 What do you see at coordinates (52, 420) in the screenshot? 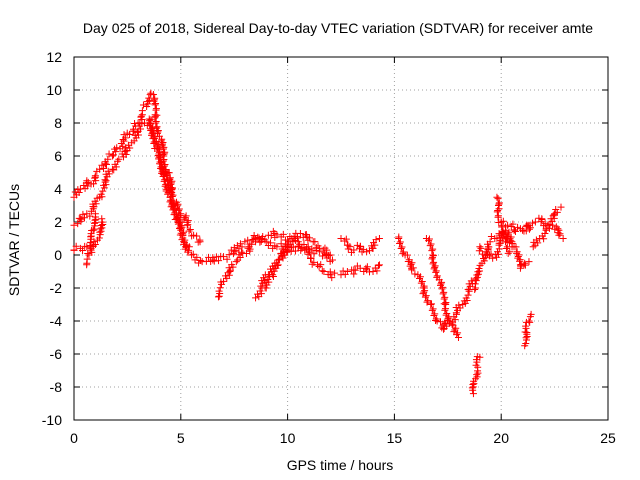
I see `y-tick-label: -10` at bounding box center [52, 420].